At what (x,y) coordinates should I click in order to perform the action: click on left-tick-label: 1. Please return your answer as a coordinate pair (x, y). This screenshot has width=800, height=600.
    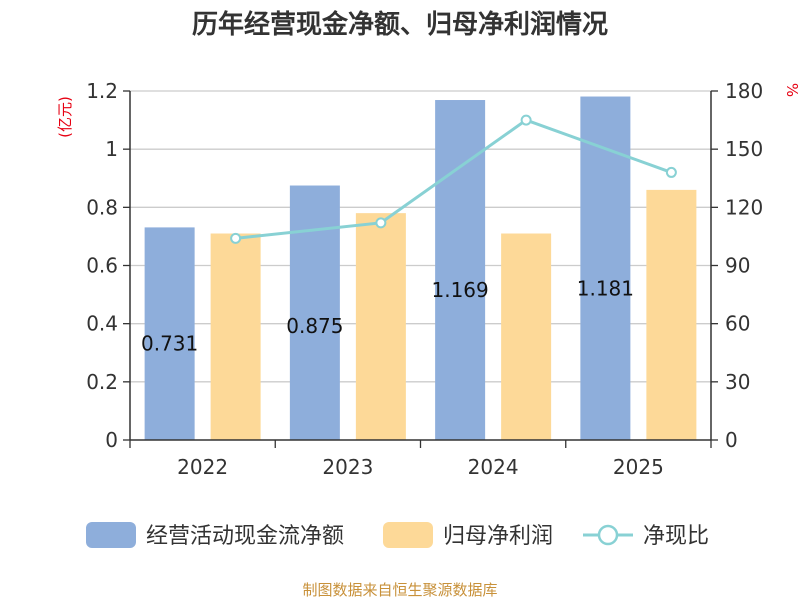
    Looking at the image, I should click on (111, 149).